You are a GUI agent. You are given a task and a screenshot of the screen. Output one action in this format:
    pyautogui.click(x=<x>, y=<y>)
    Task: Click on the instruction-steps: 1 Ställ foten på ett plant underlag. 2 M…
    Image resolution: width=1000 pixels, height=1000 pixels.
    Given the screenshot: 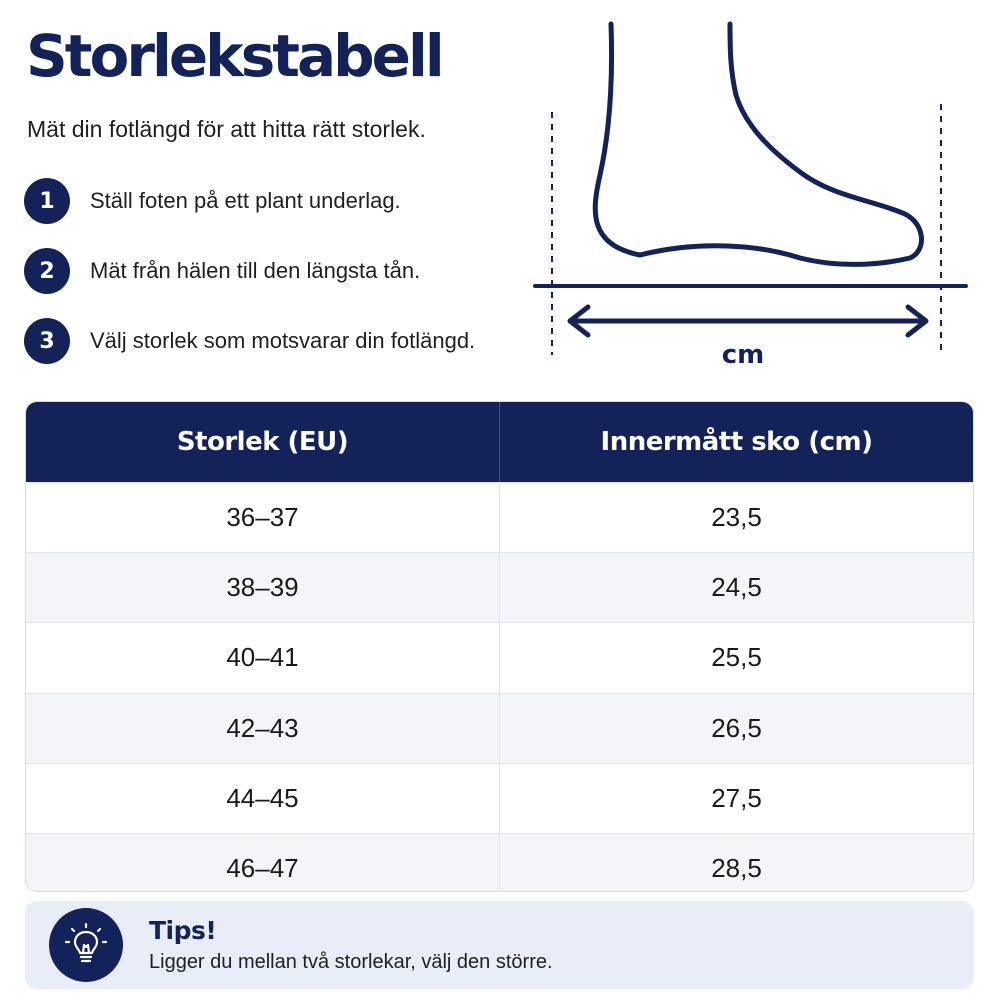 What is the action you would take?
    pyautogui.click(x=284, y=283)
    